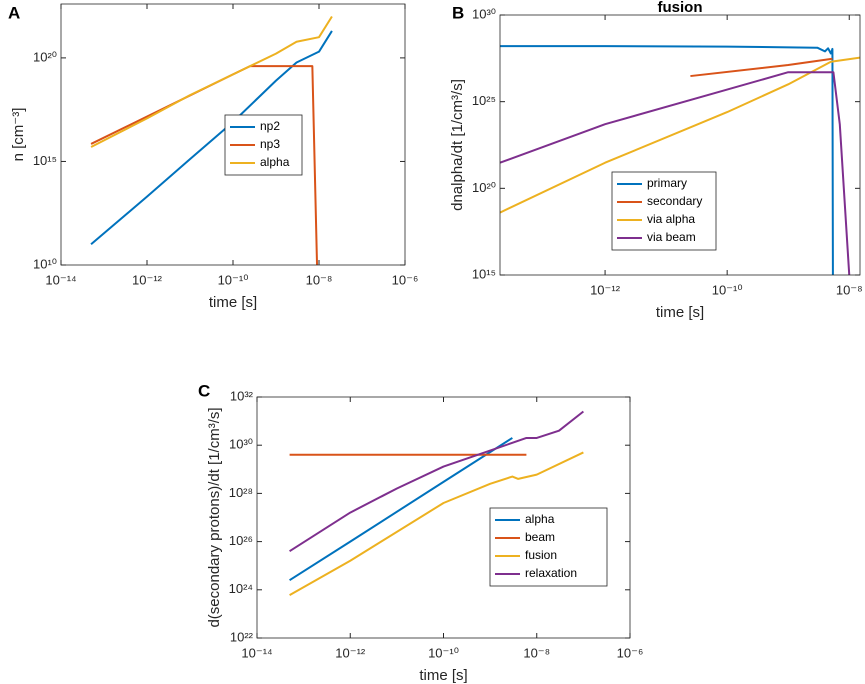 Image resolution: width=865 pixels, height=684 pixels. Describe the element at coordinates (242, 395) in the screenshot. I see `y-tick-label: 10³²` at that location.